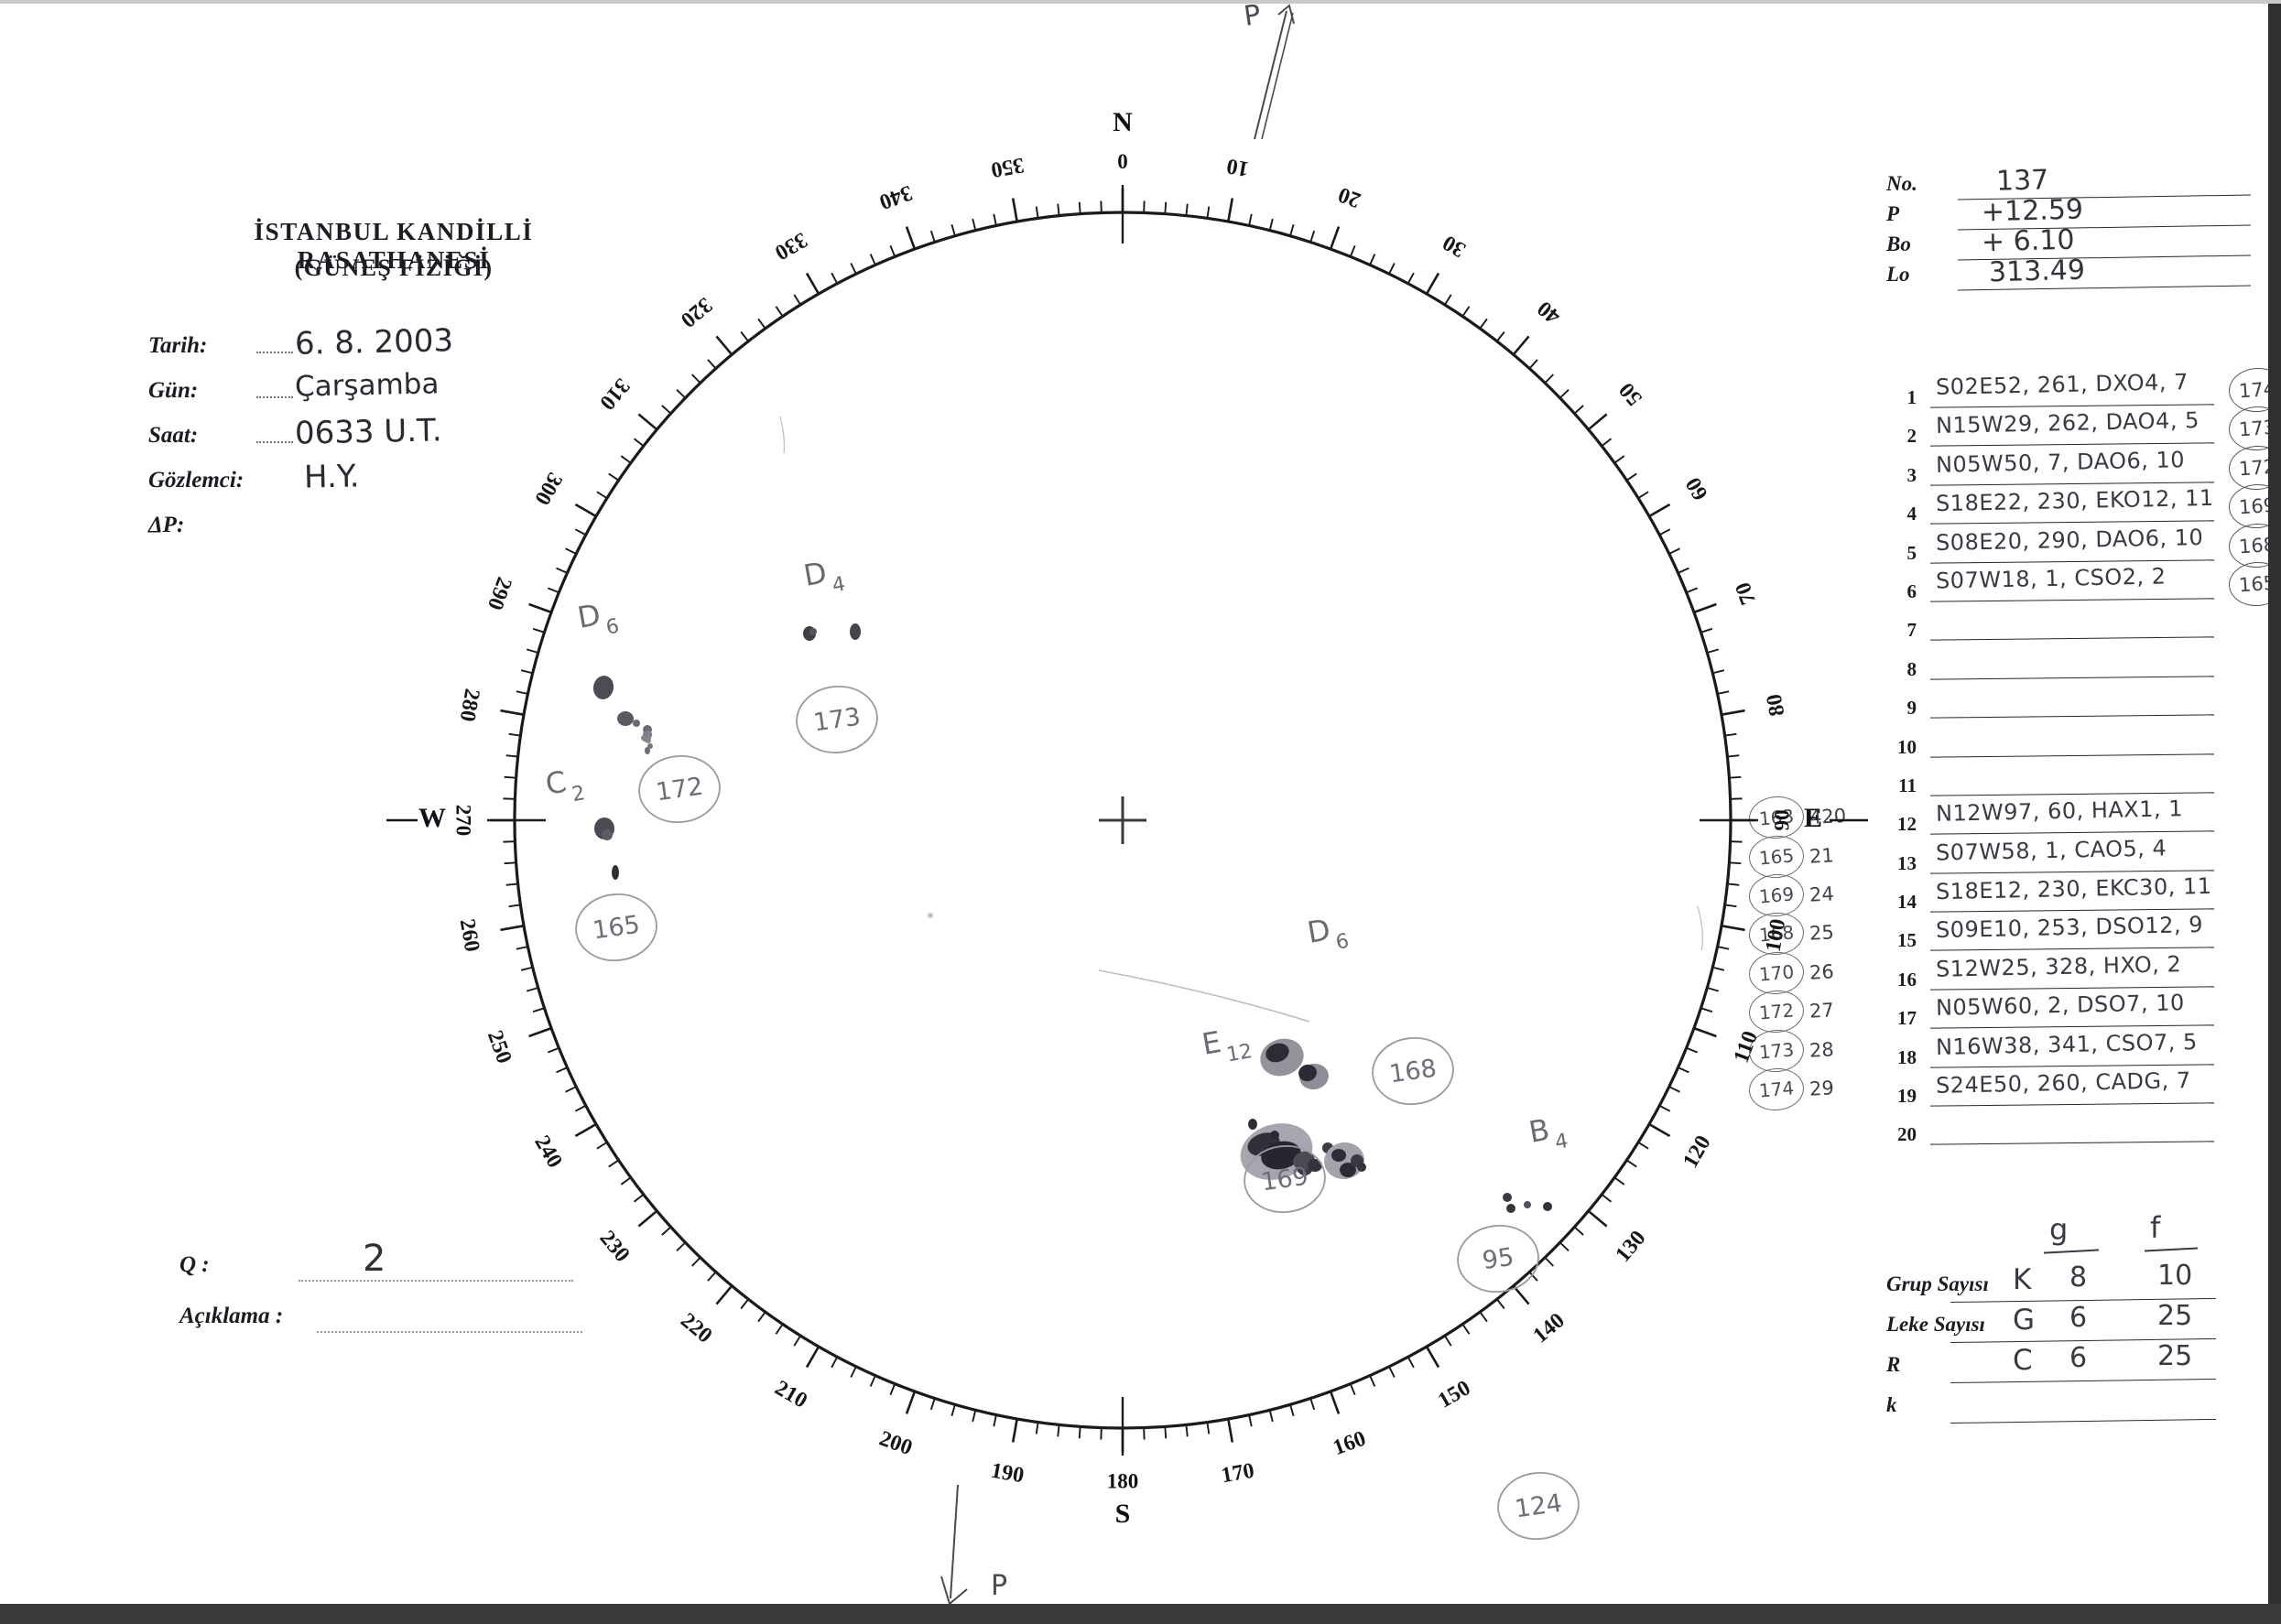 The image size is (2281, 1624). I want to click on field-q: Q : 2, so click(376, 1269).